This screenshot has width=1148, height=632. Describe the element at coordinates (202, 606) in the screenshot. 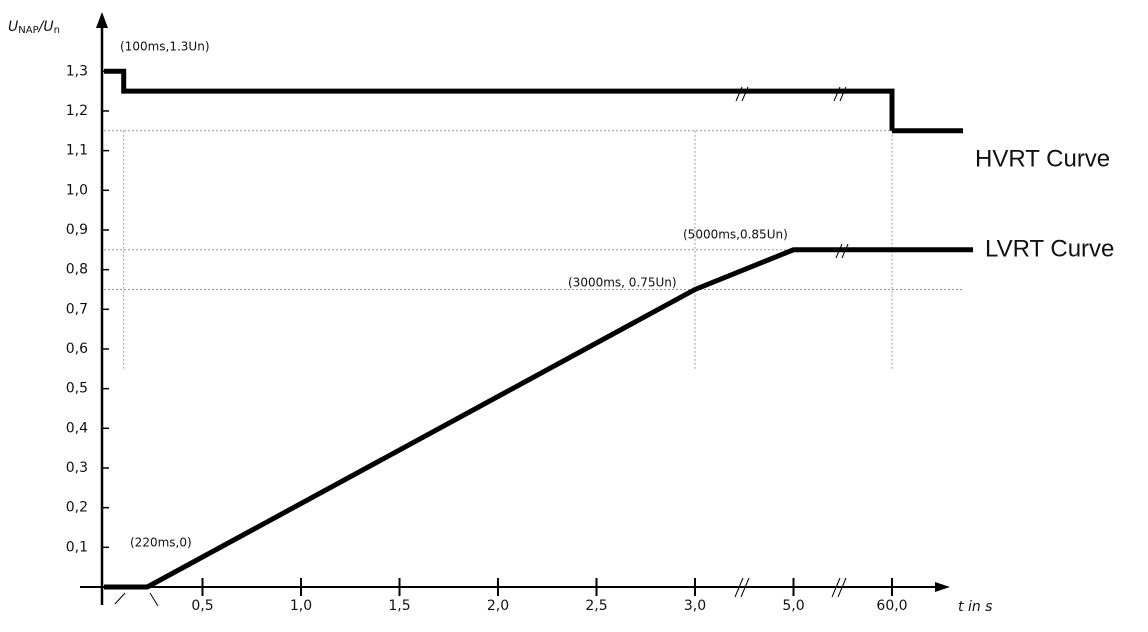

I see `x-tick-label: 0,5` at that location.